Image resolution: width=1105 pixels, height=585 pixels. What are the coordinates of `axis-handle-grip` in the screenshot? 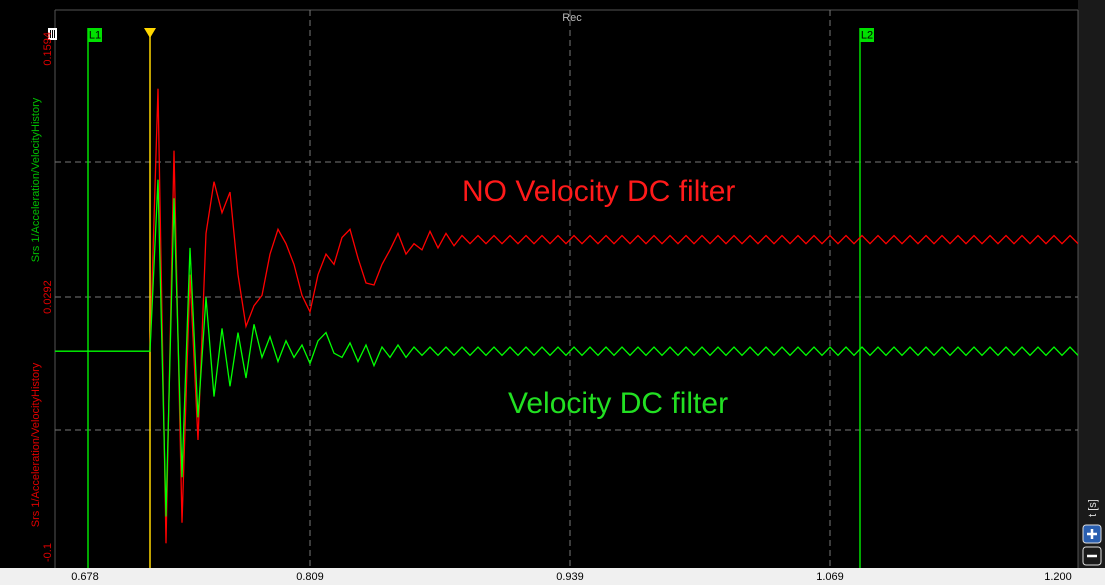 It's located at (52, 34).